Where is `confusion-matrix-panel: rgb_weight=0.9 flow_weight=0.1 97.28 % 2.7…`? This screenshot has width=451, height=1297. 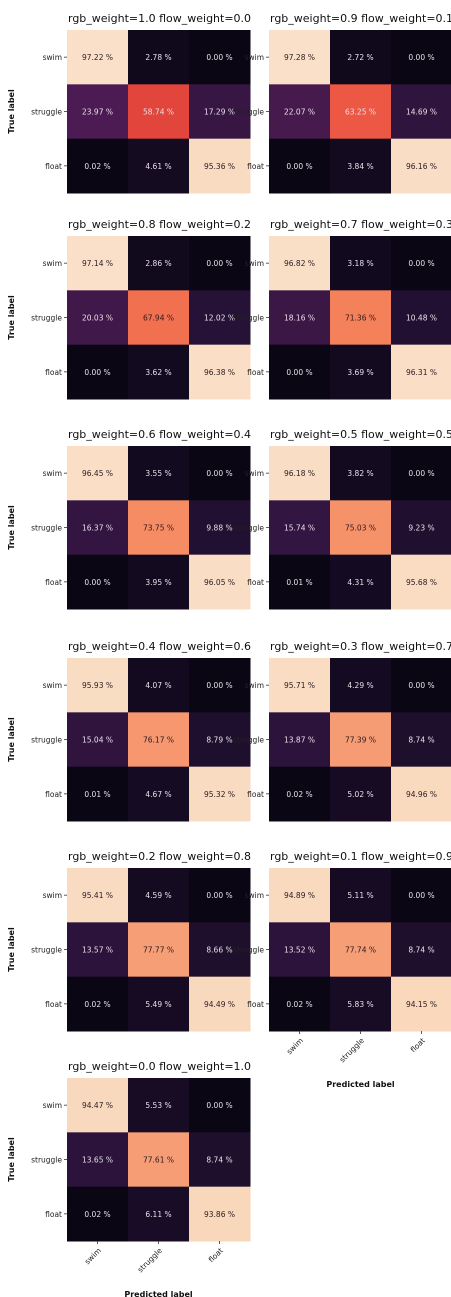 confusion-matrix-panel: rgb_weight=0.9 flow_weight=0.1 97.28 % 2.7… is located at coordinates (342, 103).